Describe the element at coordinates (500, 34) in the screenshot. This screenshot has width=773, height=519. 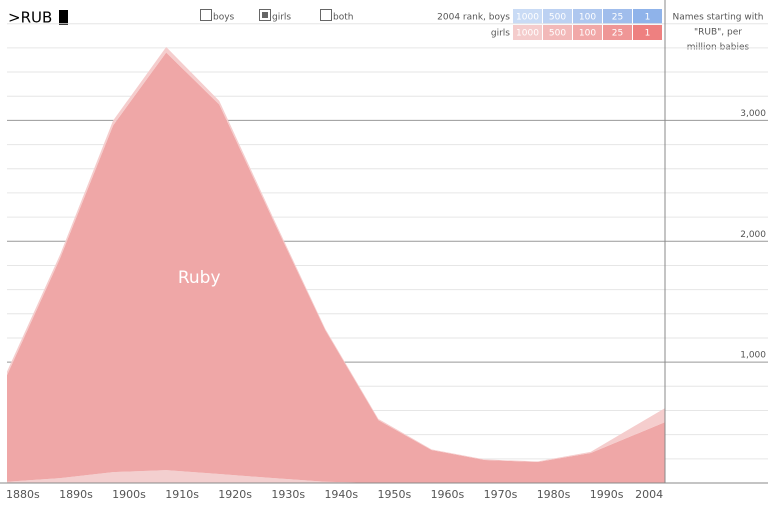
I see `rank-row-label: girls` at that location.